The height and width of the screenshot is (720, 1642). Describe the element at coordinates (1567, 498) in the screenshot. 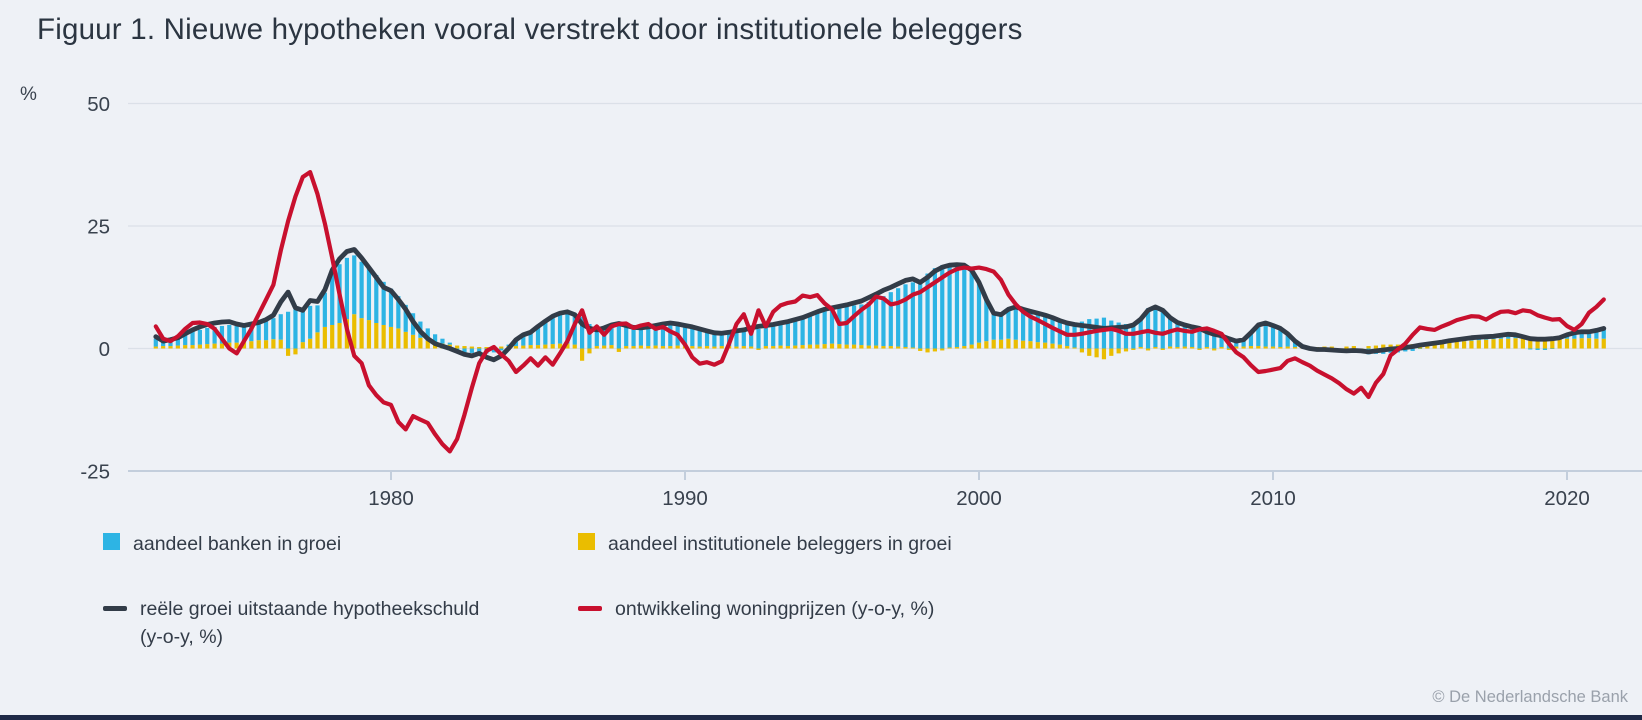

I see `x-tick-label: 2020` at that location.